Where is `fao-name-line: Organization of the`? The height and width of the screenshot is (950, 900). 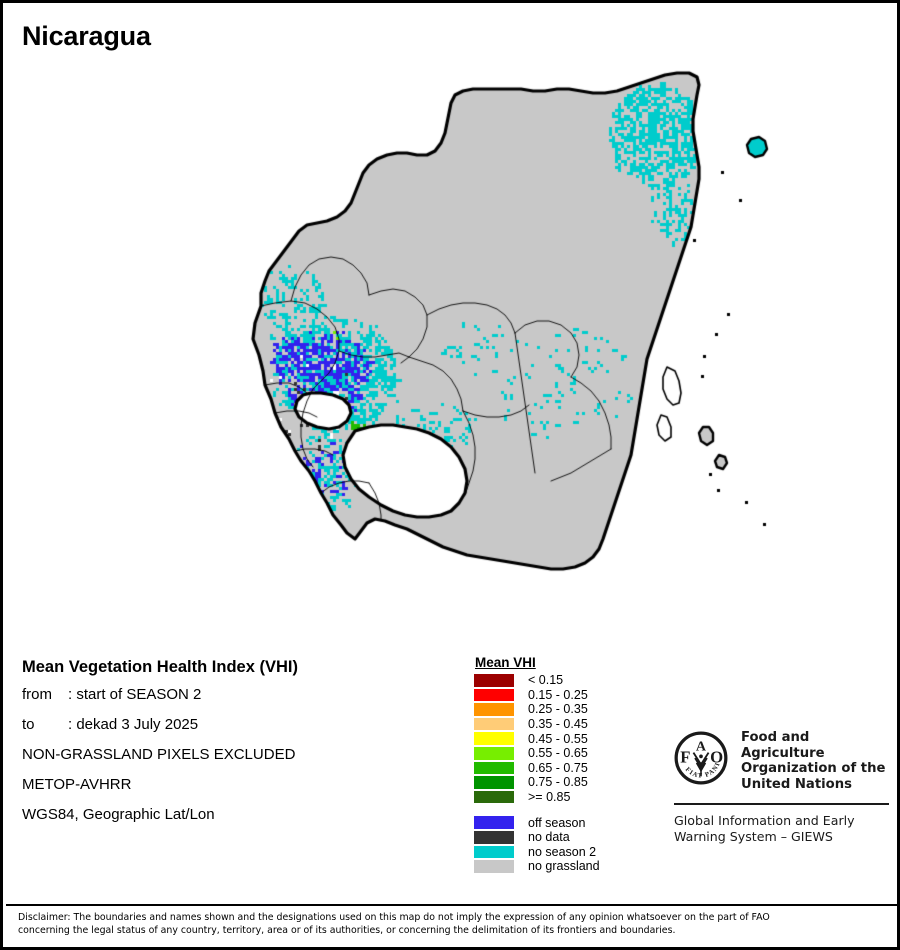
fao-name-line: Organization of the is located at coordinates (813, 769).